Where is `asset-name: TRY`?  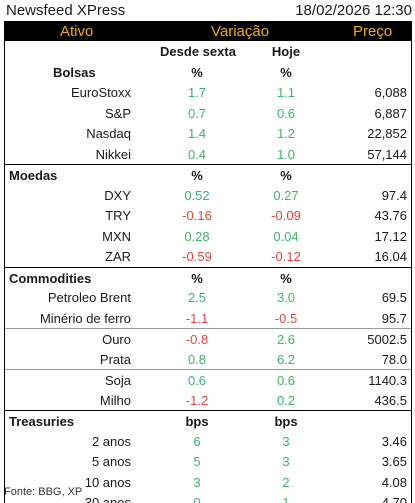 asset-name: TRY is located at coordinates (118, 215).